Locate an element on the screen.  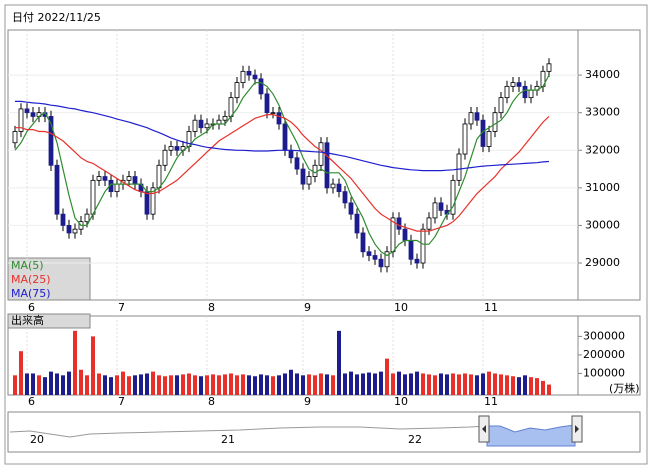
legend-entry: MA(75) is located at coordinates (31, 293).